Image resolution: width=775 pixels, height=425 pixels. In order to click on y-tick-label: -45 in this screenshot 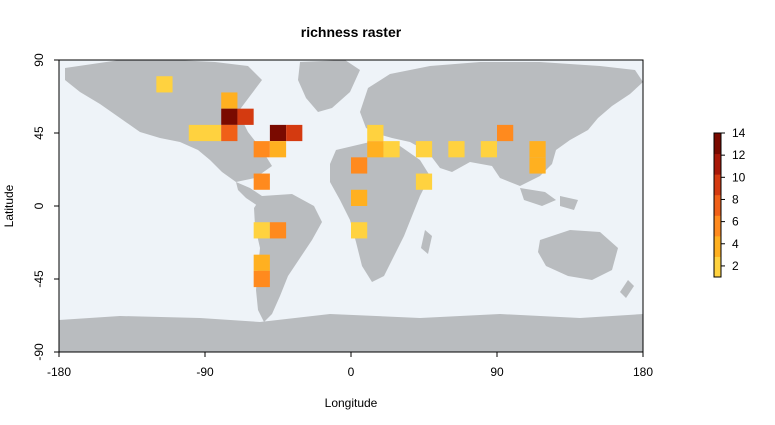, I will do `click(39, 279)`.